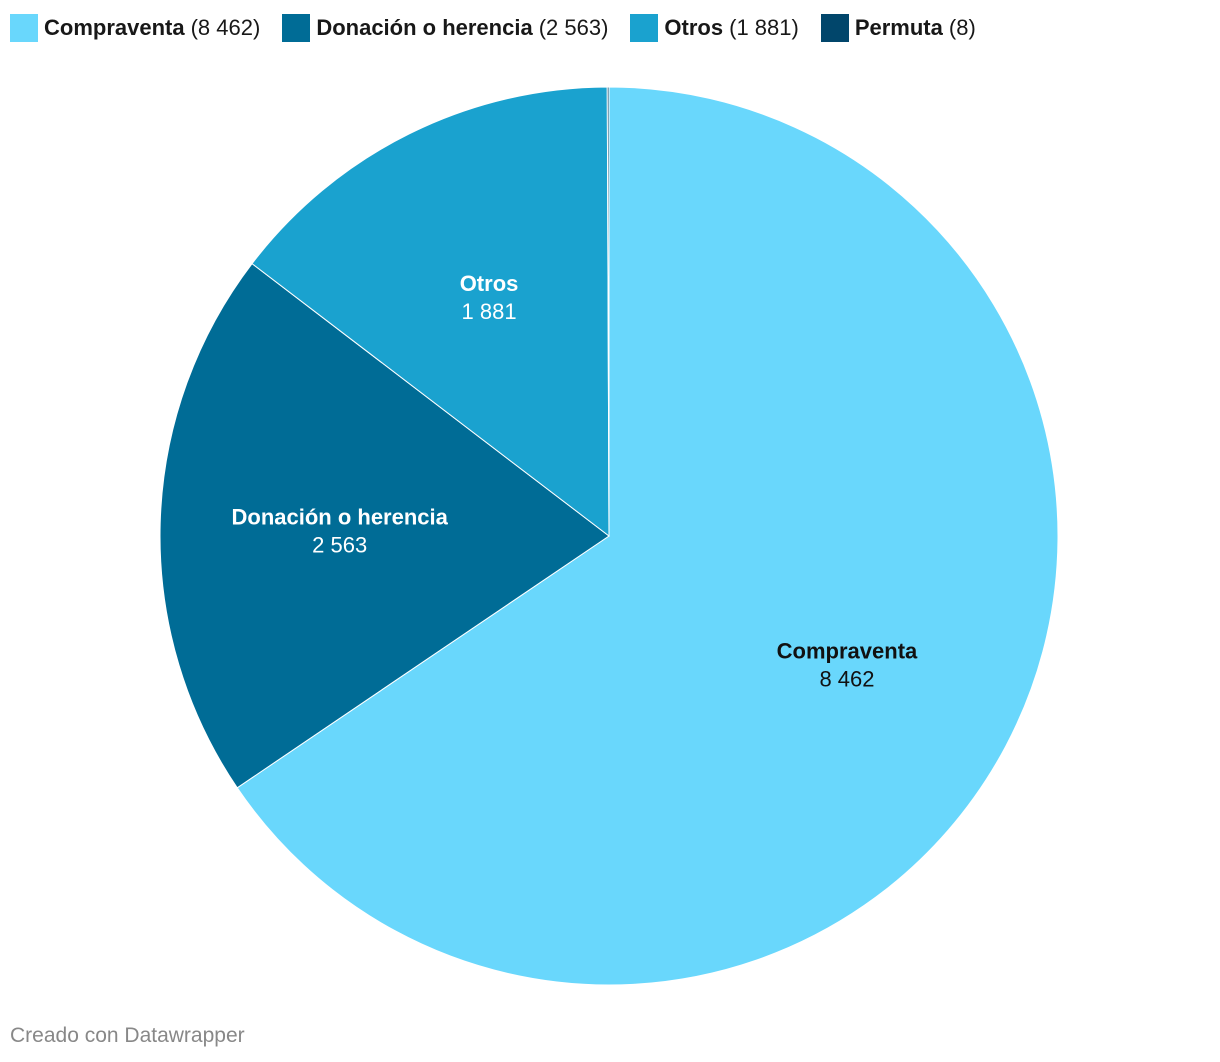 The height and width of the screenshot is (1062, 1220). What do you see at coordinates (489, 283) in the screenshot?
I see `slice-label-otros: Otros` at bounding box center [489, 283].